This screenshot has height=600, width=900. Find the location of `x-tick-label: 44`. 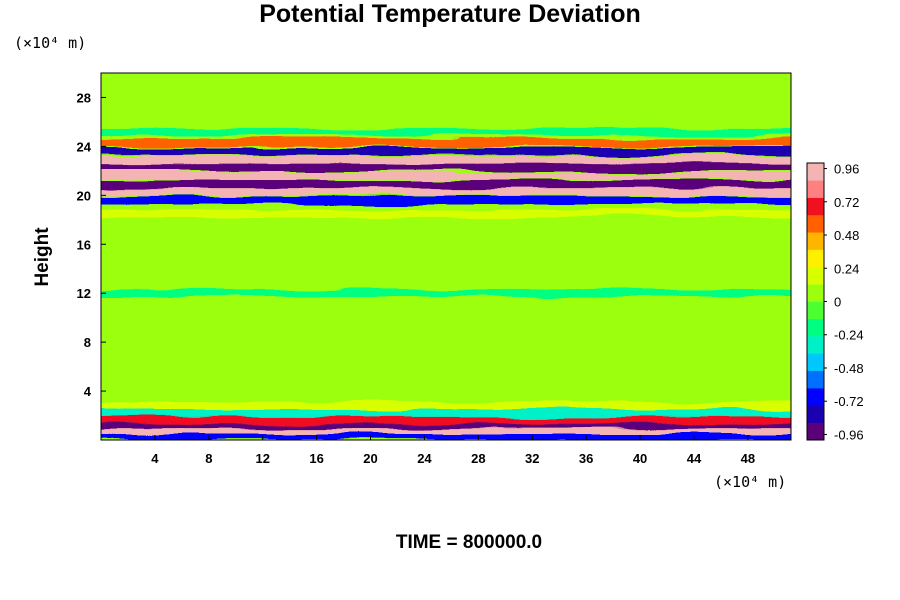

x-tick-label: 44 is located at coordinates (694, 458).